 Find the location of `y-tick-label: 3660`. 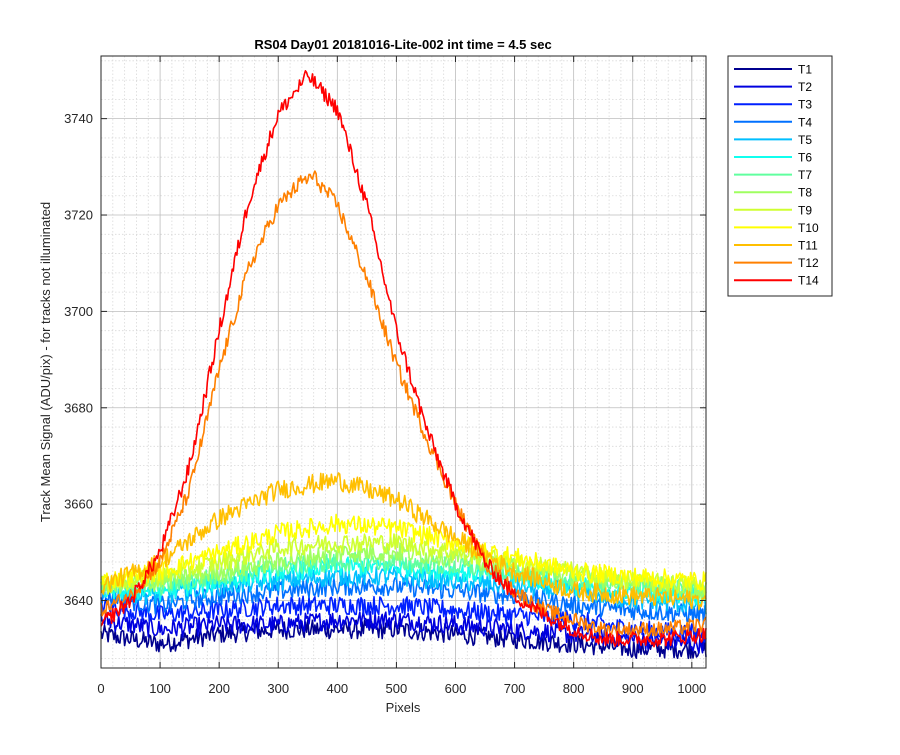

y-tick-label: 3660 is located at coordinates (78, 504).